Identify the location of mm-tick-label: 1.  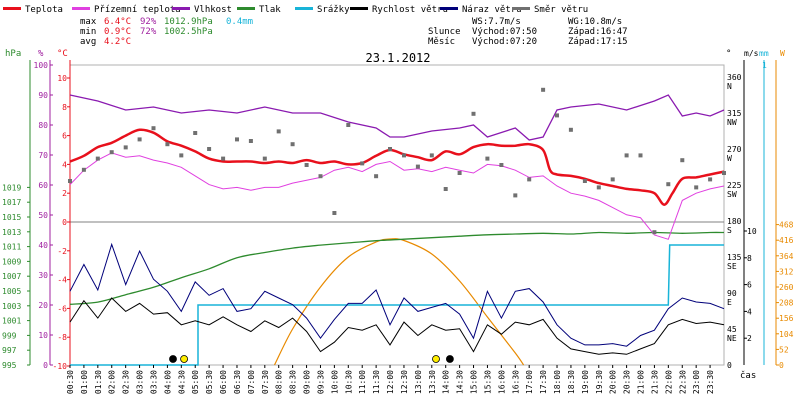
(764, 65).